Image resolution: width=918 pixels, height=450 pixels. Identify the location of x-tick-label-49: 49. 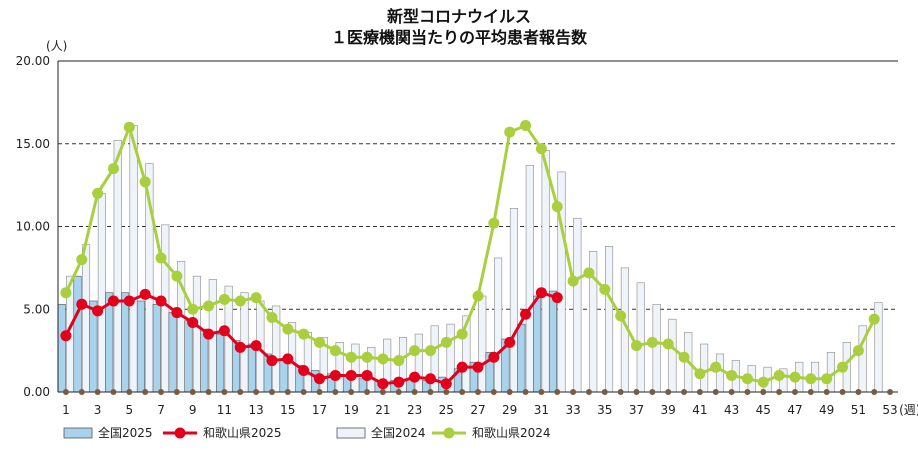
(826, 410).